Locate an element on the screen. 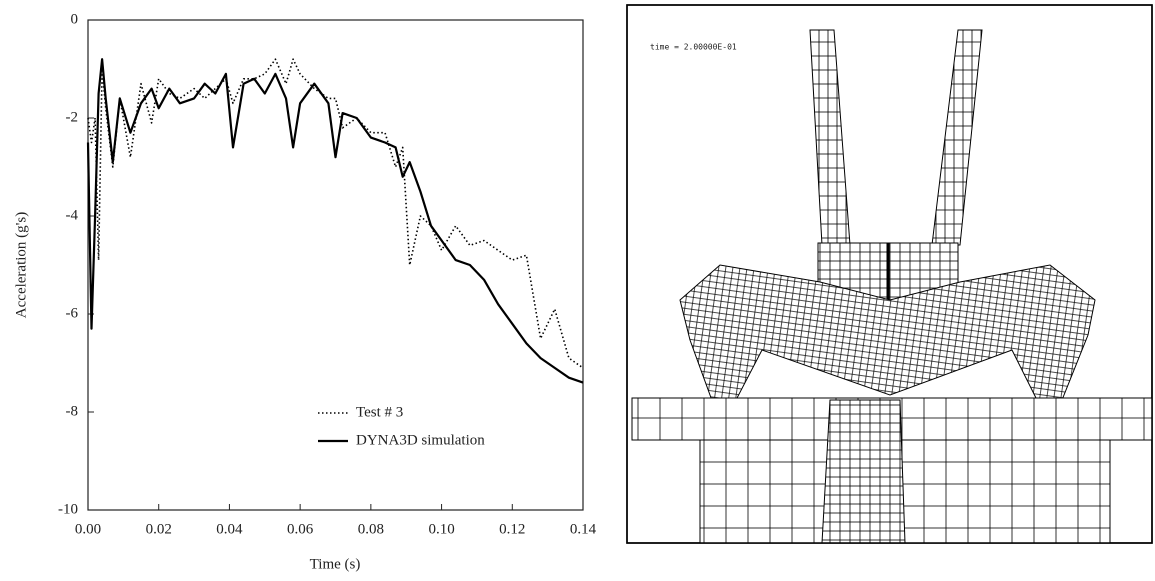 Image resolution: width=1155 pixels, height=581 pixels. x-tick-label: 0.10 is located at coordinates (441, 529).